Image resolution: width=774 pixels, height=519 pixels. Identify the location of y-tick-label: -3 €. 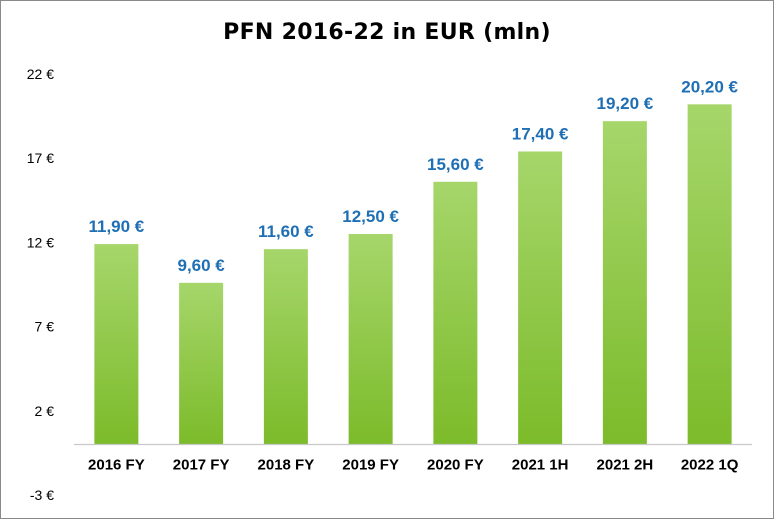
(42, 495).